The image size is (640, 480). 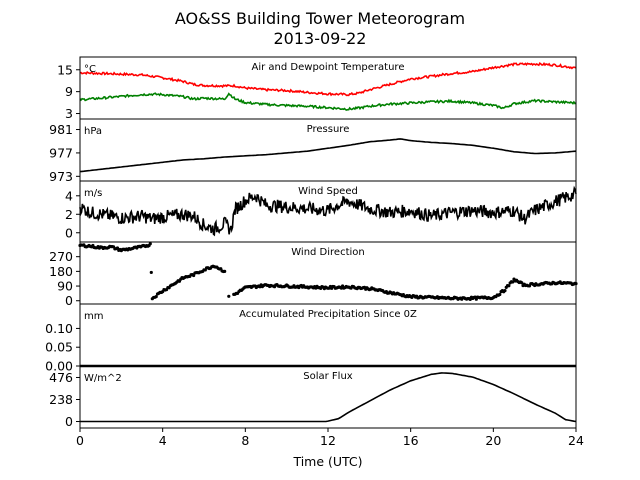 I want to click on y-tick-label: 0.00, so click(x=59, y=366).